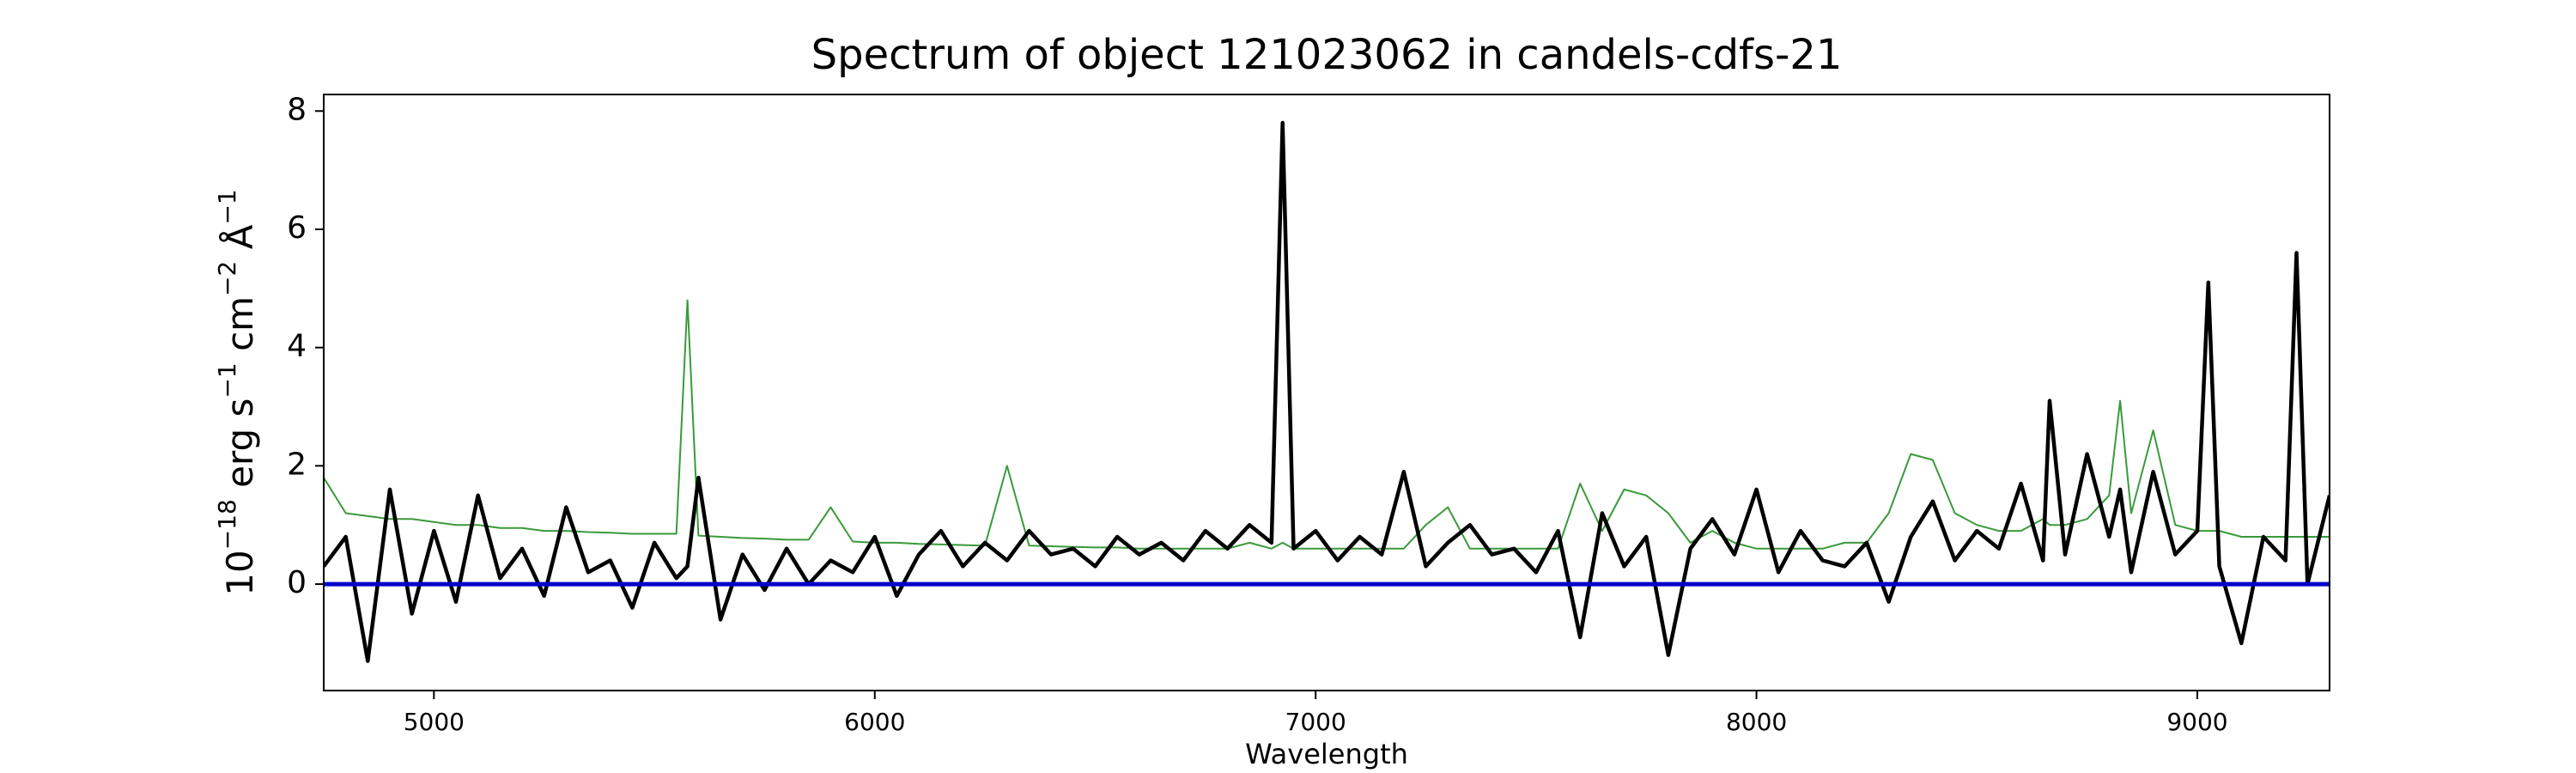 Image resolution: width=2576 pixels, height=773 pixels. I want to click on x-tick-label: 8000, so click(1756, 722).